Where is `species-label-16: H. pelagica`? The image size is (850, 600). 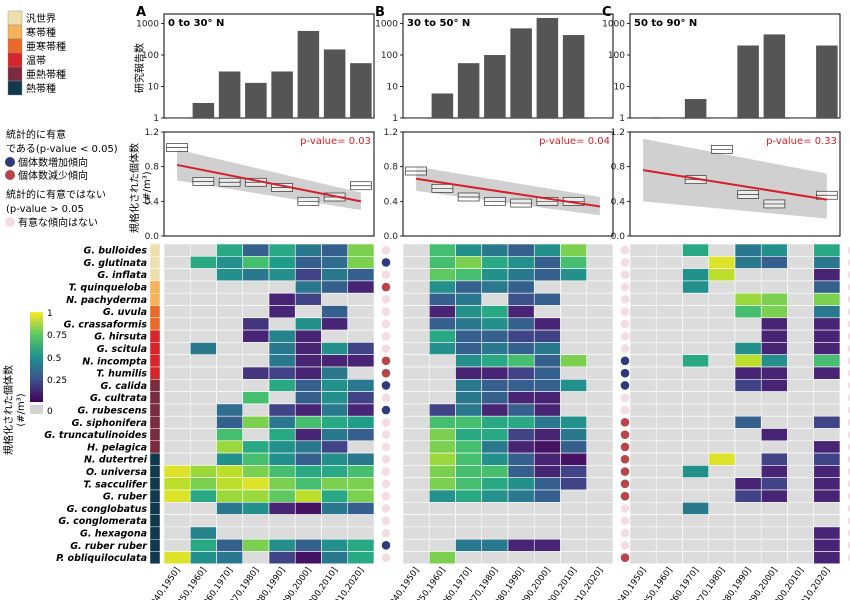 species-label-16: H. pelagica is located at coordinates (117, 447).